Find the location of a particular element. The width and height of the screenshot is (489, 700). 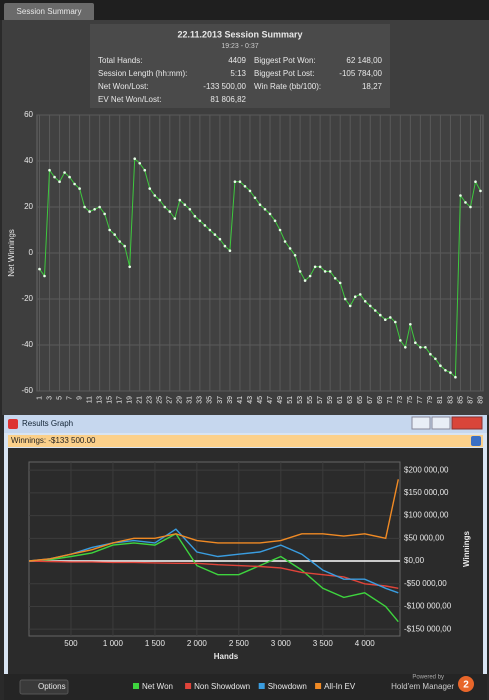

x-tick-label: 33 is located at coordinates (200, 400).